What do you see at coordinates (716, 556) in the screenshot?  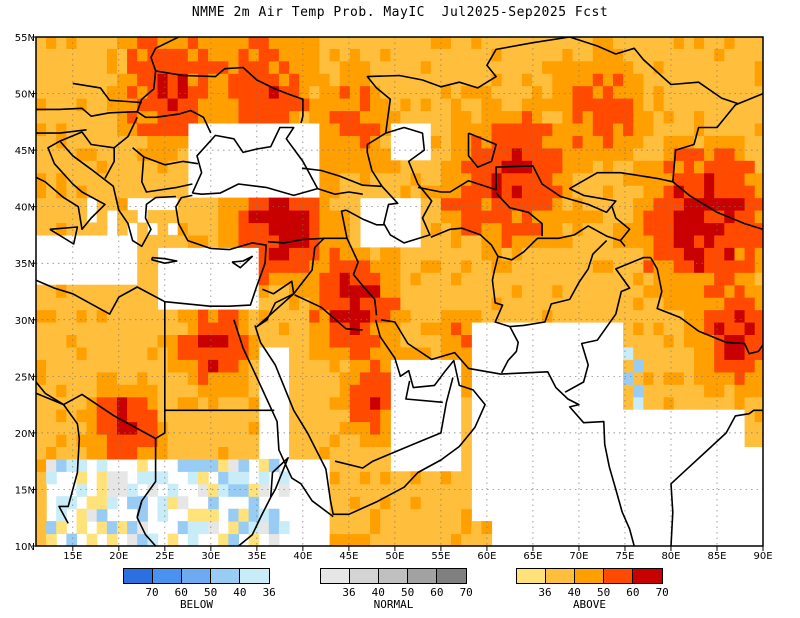 I see `x-tick-label: 85E` at bounding box center [716, 556].